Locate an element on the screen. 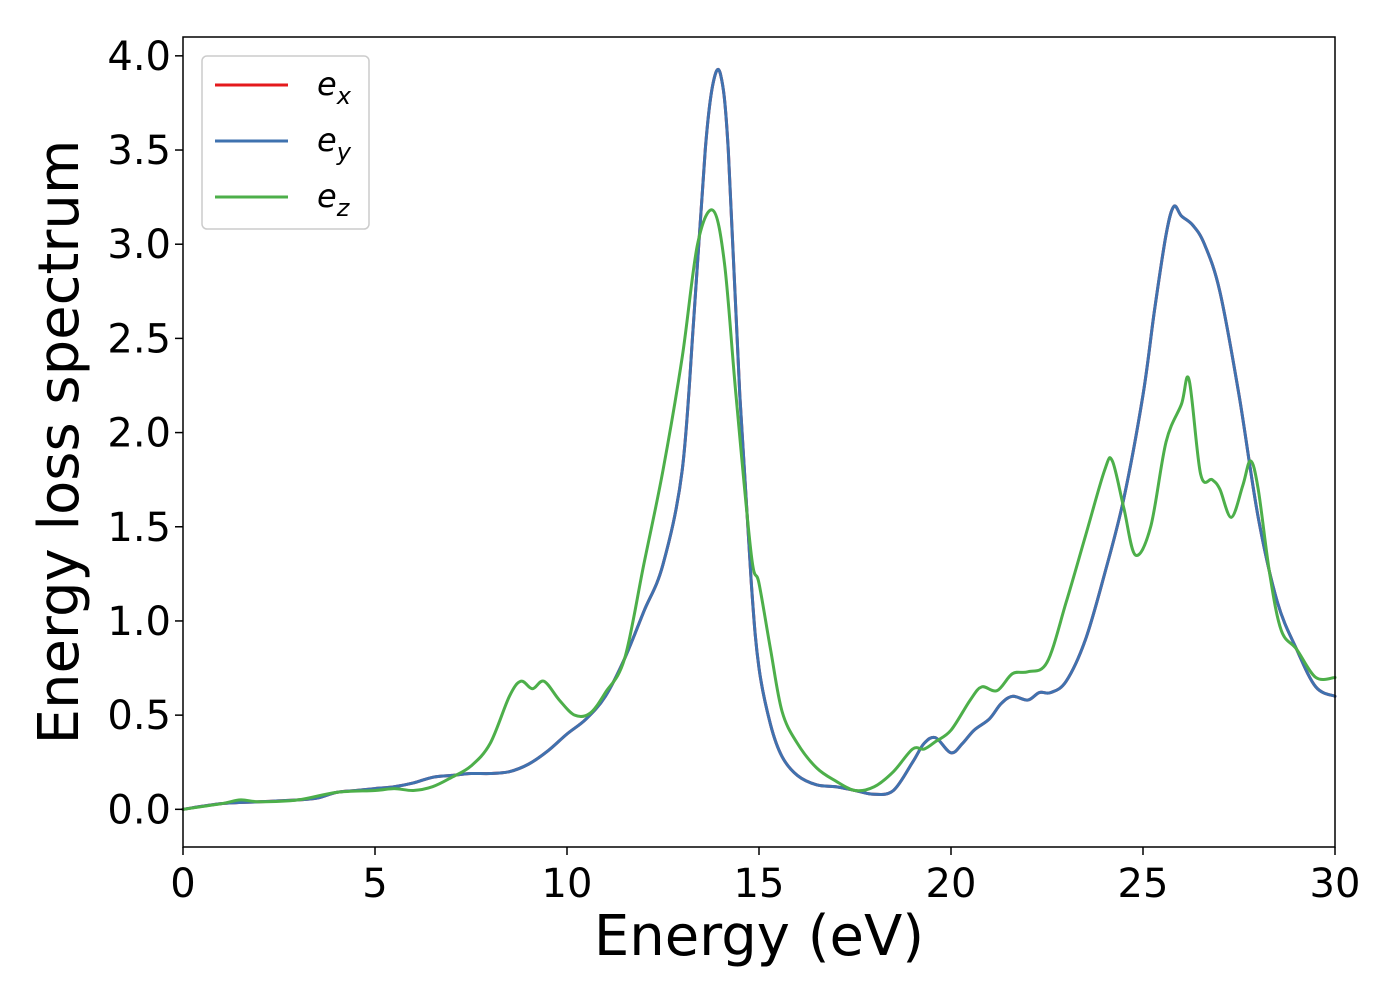  y-tick-label: 4.0 is located at coordinates (139, 57).